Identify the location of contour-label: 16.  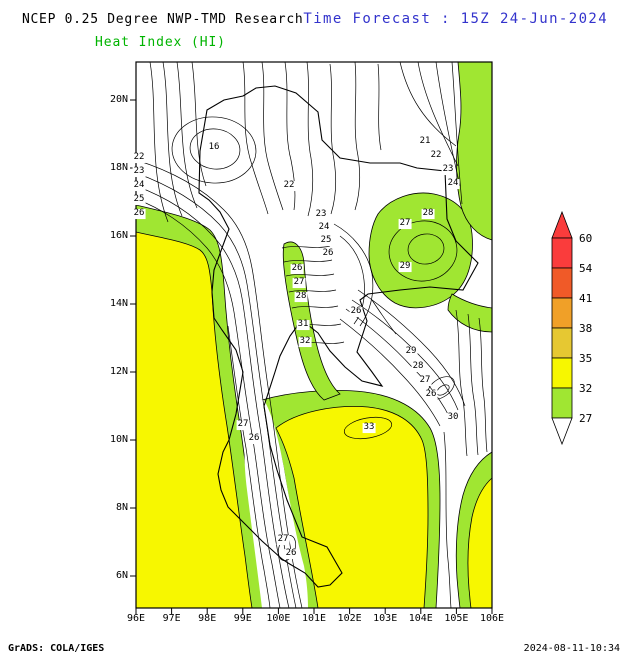
(214, 147).